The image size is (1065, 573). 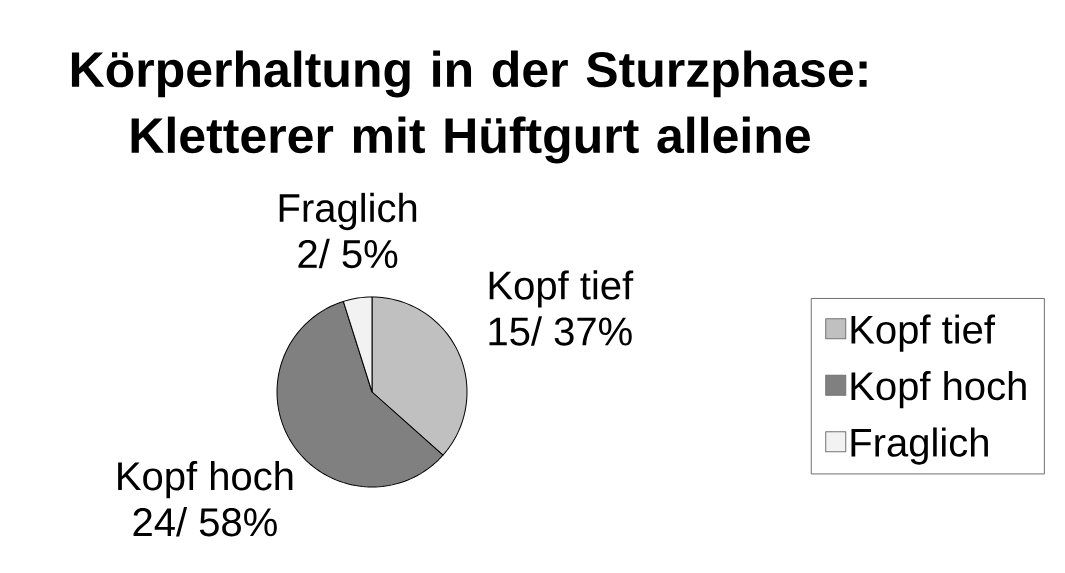 What do you see at coordinates (205, 522) in the screenshot?
I see `data-label: 24/ 58%` at bounding box center [205, 522].